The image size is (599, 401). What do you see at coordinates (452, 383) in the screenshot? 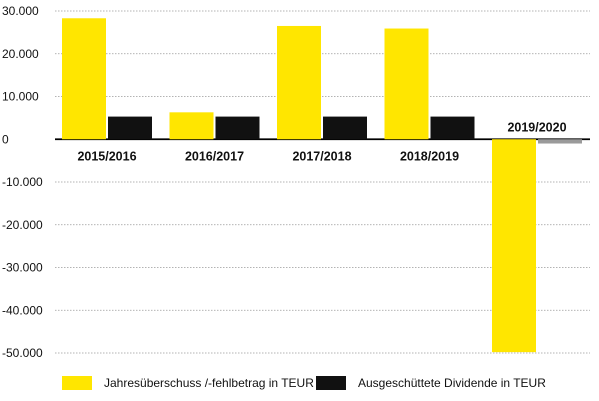
I see `legend-label-dividend: Ausgeschüttete Dividende in TEUR` at bounding box center [452, 383].